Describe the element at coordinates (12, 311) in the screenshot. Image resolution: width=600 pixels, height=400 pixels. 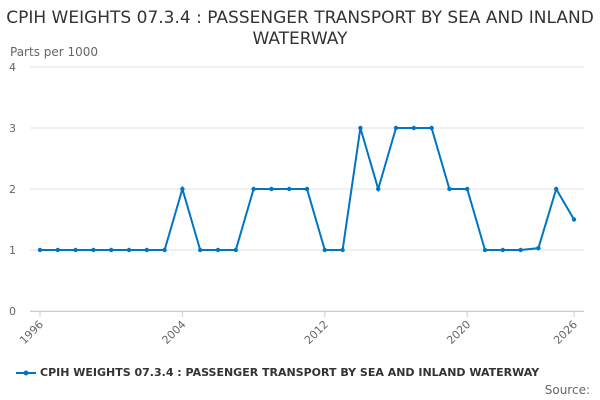
I see `y-tick-label: 0` at that location.